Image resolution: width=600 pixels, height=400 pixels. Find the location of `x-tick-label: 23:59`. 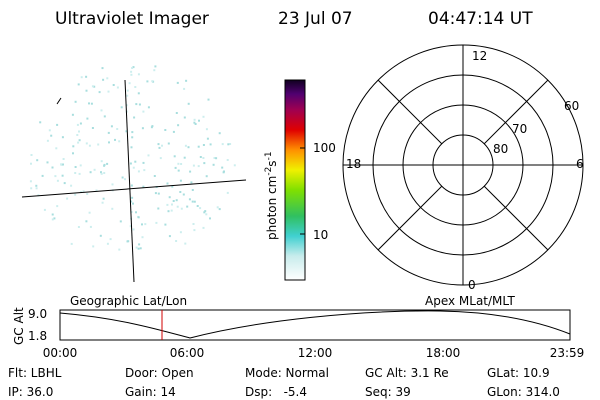

x-tick-label: 23:59 is located at coordinates (567, 353).